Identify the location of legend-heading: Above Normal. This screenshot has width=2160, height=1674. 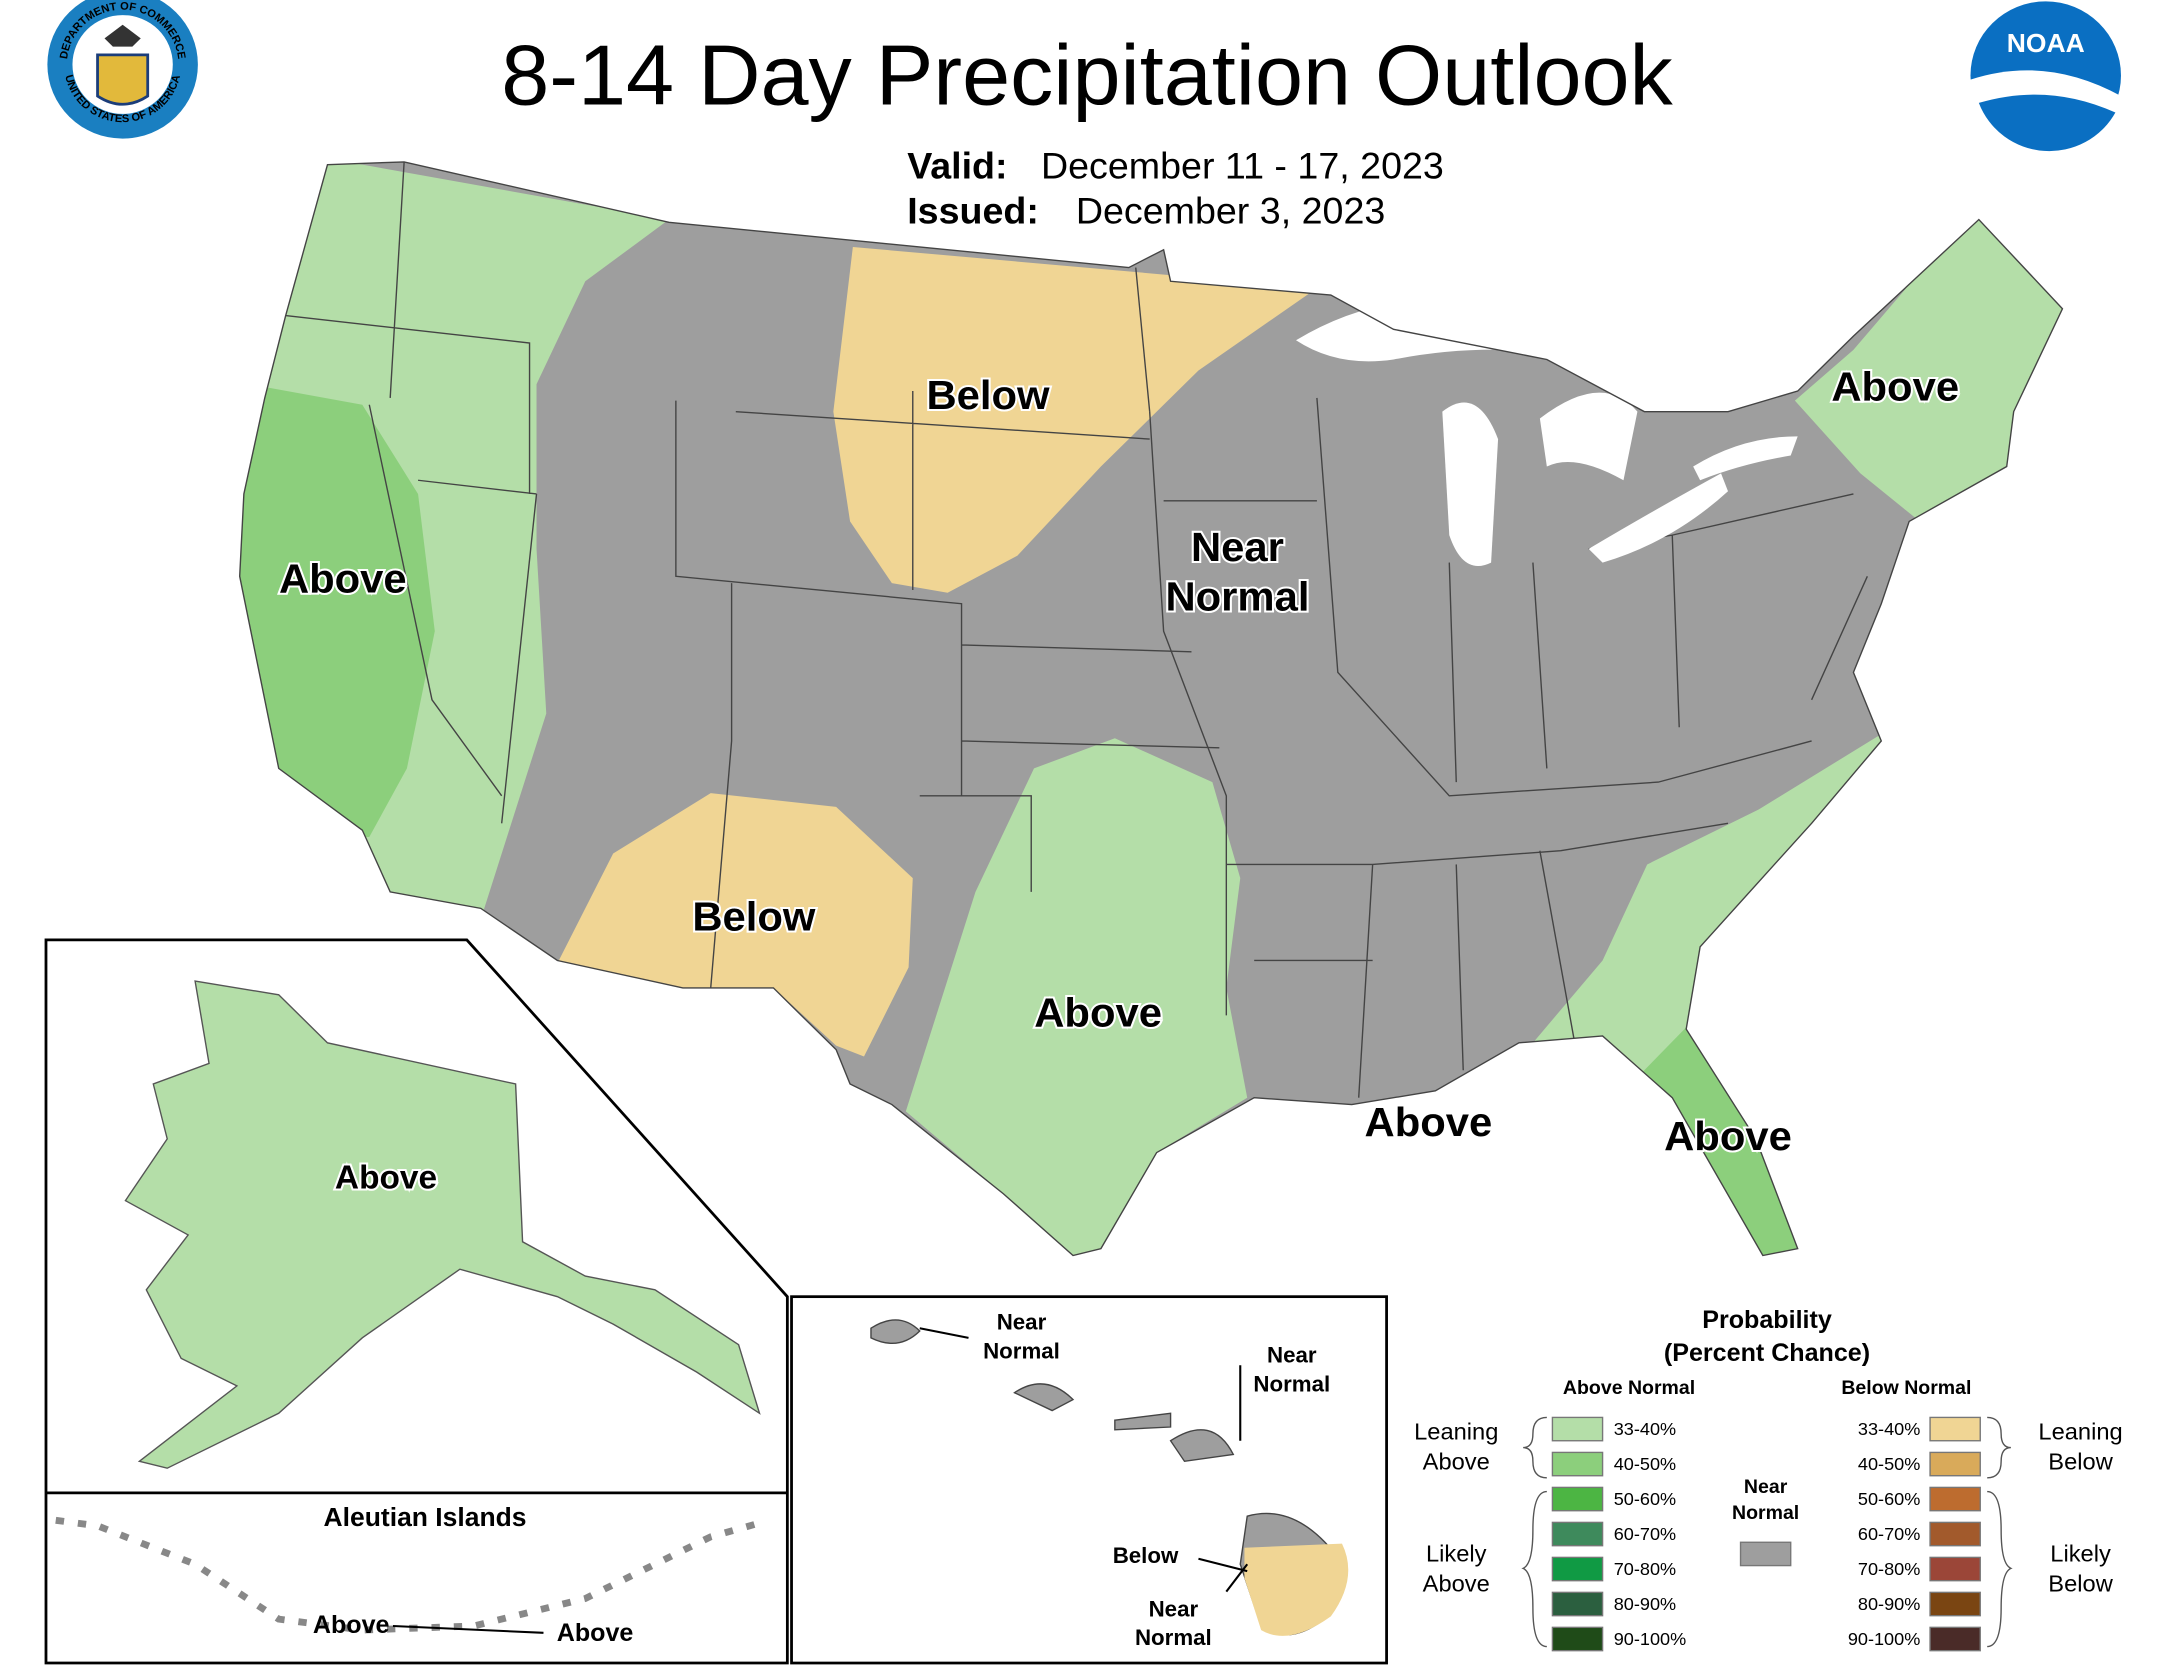
(1629, 1388).